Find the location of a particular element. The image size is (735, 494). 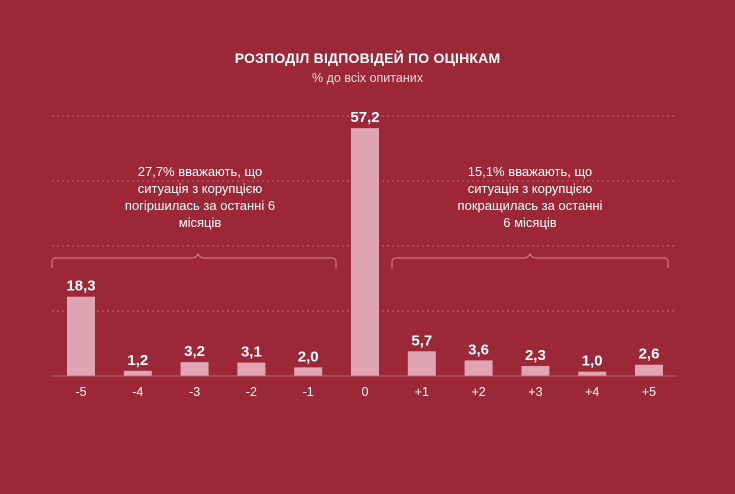

x-axis-labels: -5 -4 -3 -2 -1 0 +1 +2 +3 +4 +5 is located at coordinates (365, 392).